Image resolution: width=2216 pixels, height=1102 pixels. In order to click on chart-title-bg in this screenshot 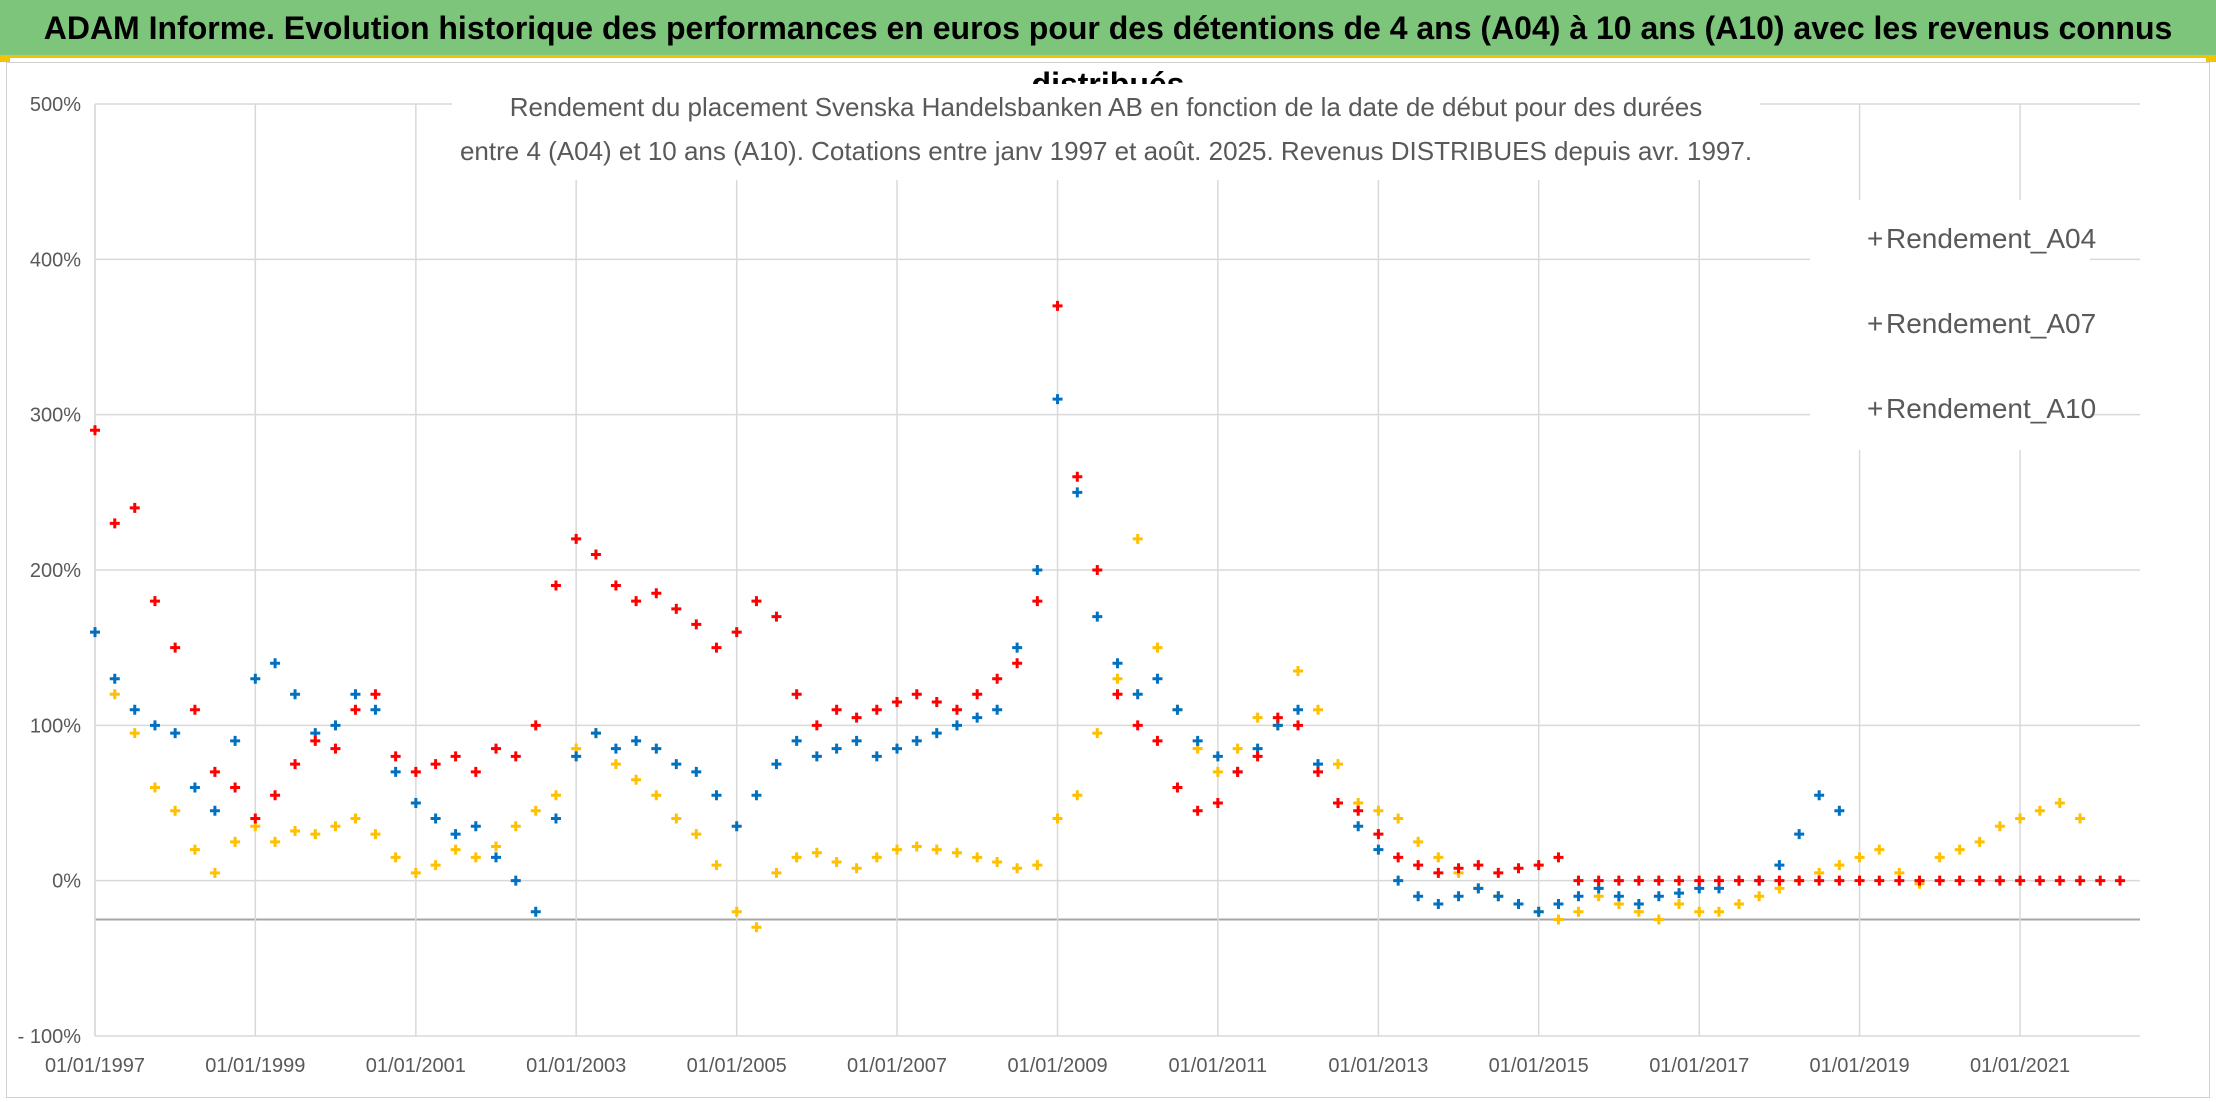, I will do `click(1106, 132)`.